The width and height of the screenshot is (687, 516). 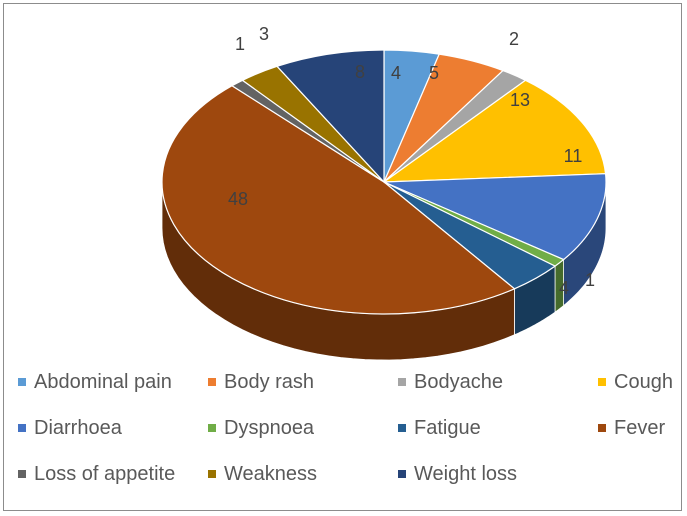 What do you see at coordinates (564, 288) in the screenshot?
I see `data-label-fatigue: 4` at bounding box center [564, 288].